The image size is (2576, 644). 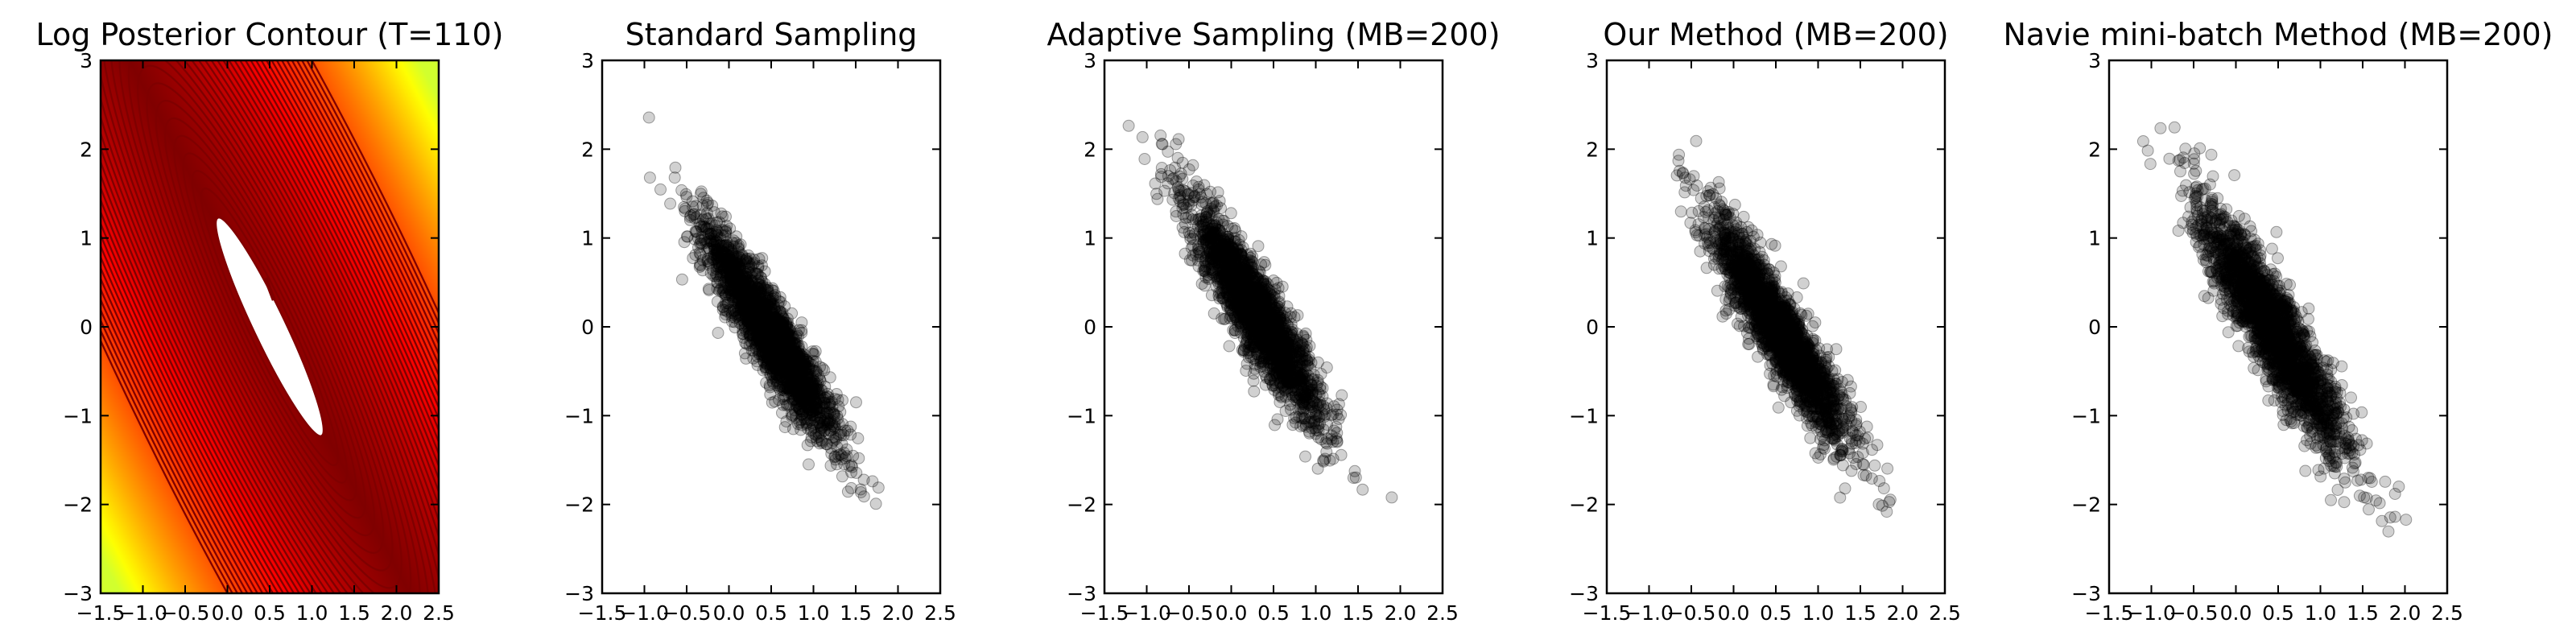 What do you see at coordinates (729, 613) in the screenshot?
I see `x-tick-label: 0.0` at bounding box center [729, 613].